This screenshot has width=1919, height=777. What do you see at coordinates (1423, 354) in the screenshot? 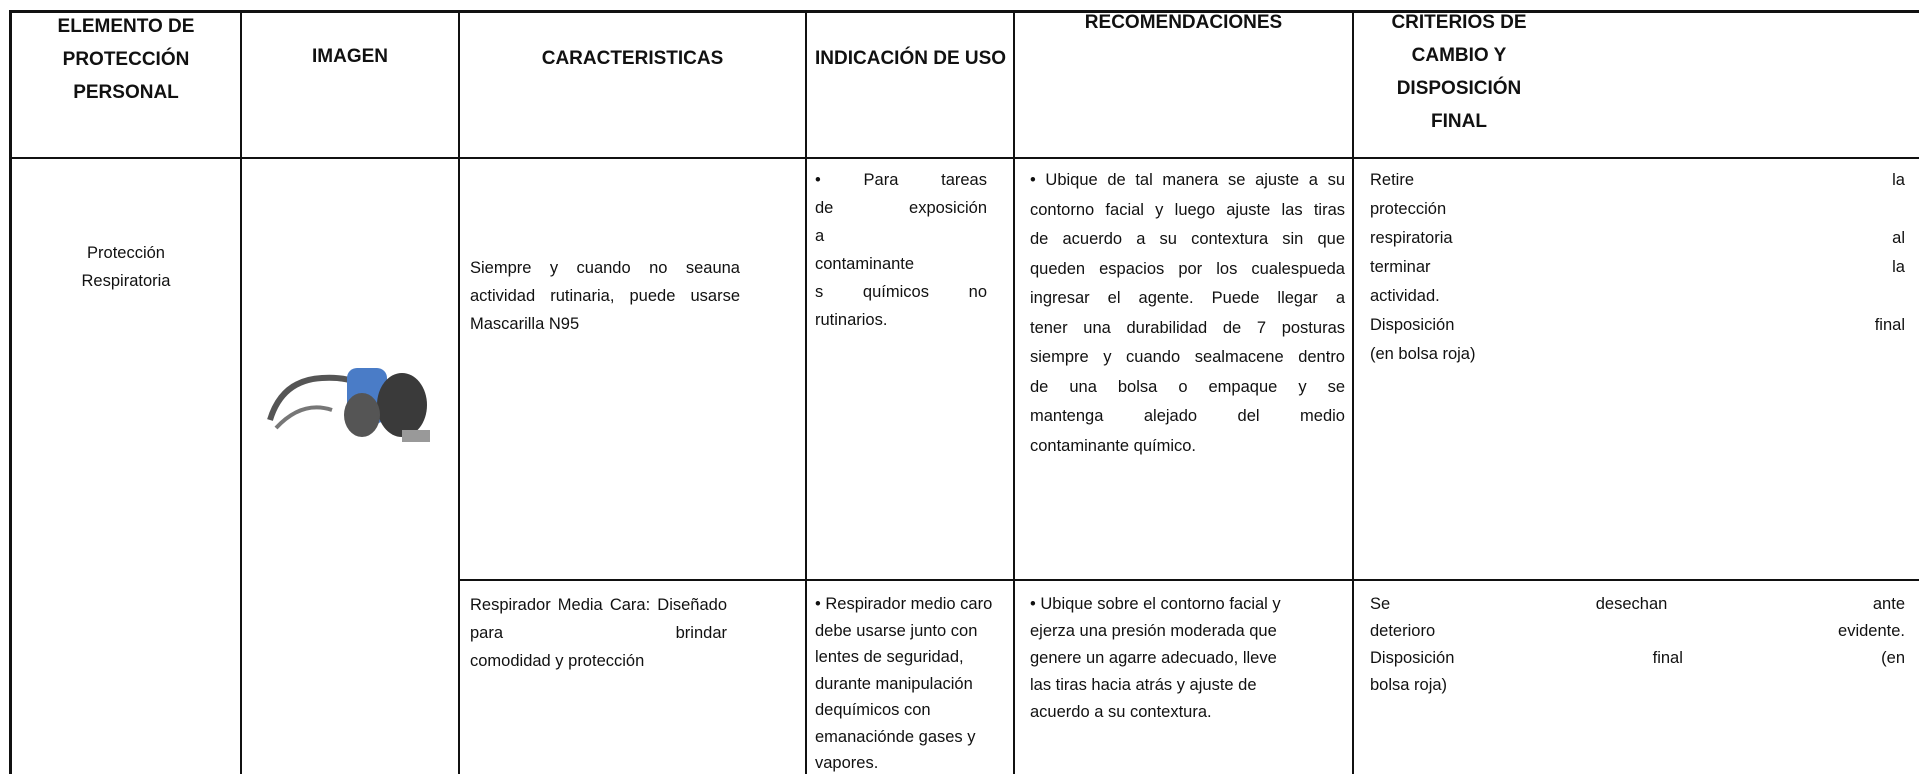
I see `text-line: (en bolsa roja)` at bounding box center [1423, 354].